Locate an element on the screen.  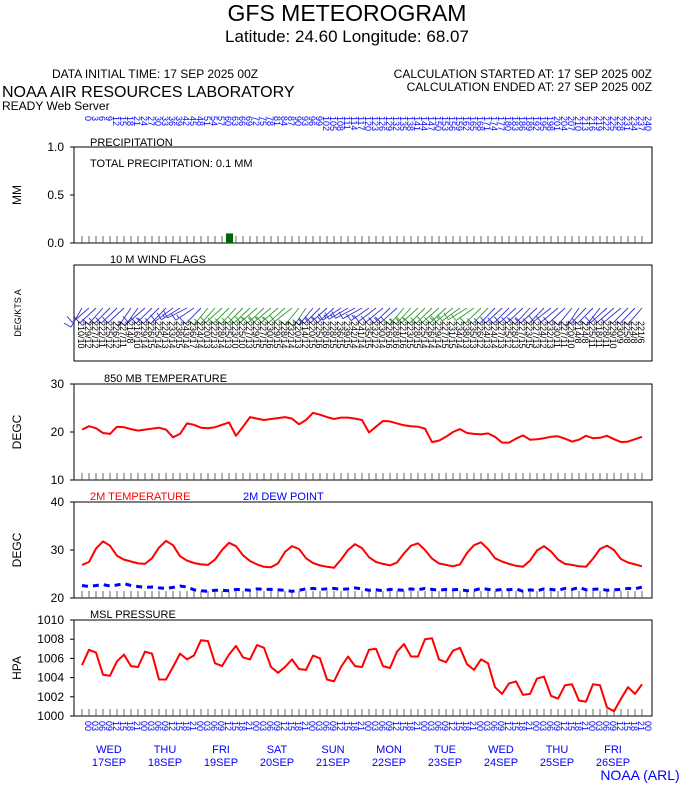
wind-frame is located at coordinates (363, 313).